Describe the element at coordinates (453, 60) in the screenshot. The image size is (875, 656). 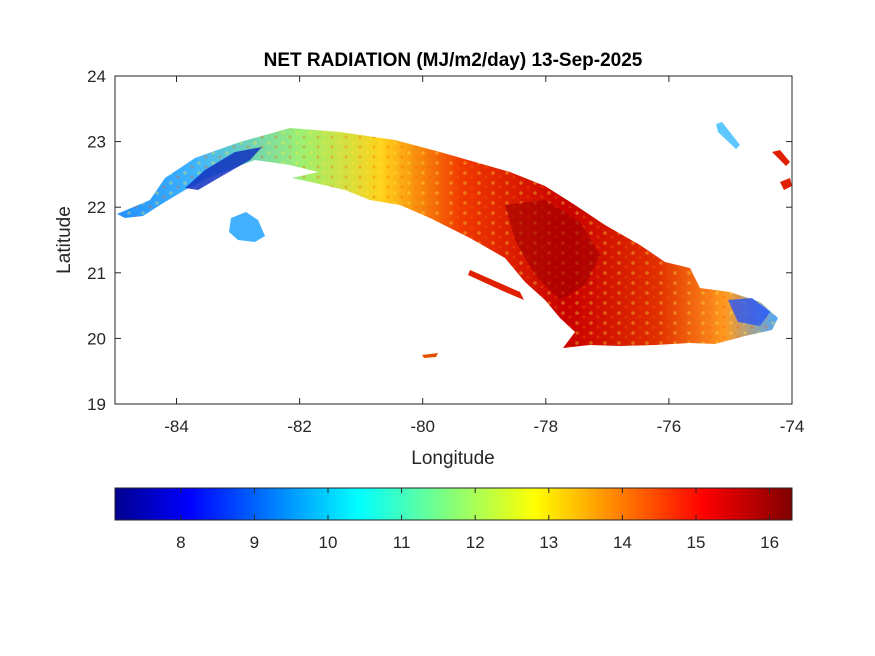
I see `map-title: NET RADIATION (MJ/m2/day) 13-Sep-2025` at that location.